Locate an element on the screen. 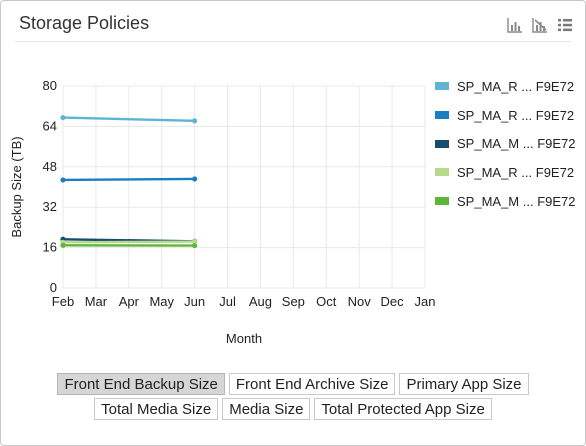 This screenshot has height=446, width=586. y-tick-label: 0 is located at coordinates (53, 287).